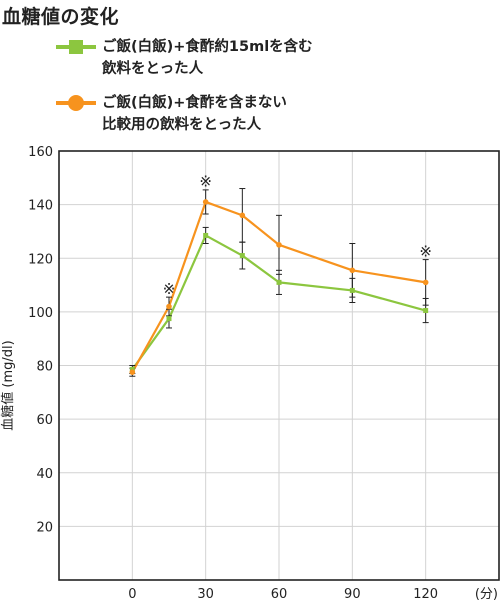 This screenshot has width=502, height=601. What do you see at coordinates (207, 58) in the screenshot?
I see `legend-label: ご飯(白飯)+食酢約15mlを含む 飲料をとった人` at bounding box center [207, 58].